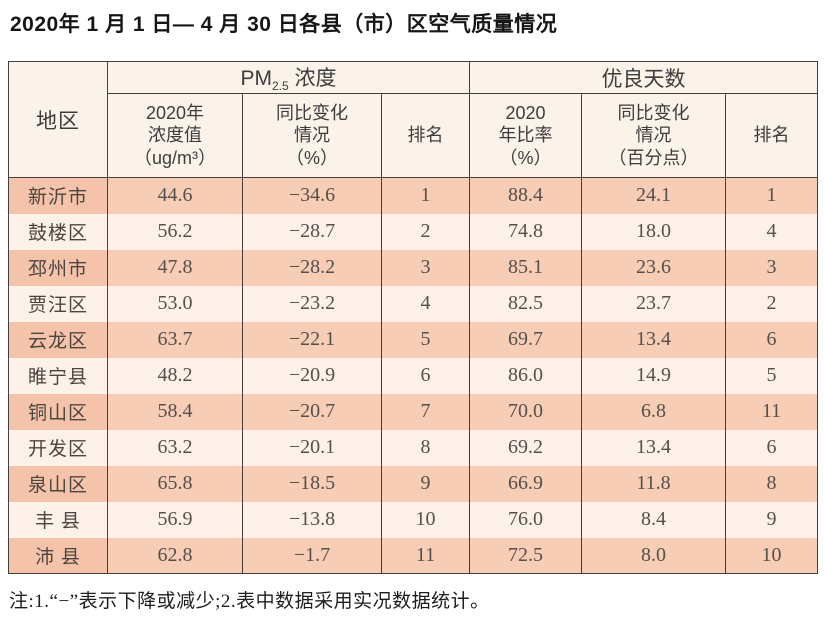 The image size is (825, 620). Describe the element at coordinates (284, 24) in the screenshot. I see `page-title: 2020年 1 月 1 日— 4 月 30 日各县（市）区空气质量情况` at that location.